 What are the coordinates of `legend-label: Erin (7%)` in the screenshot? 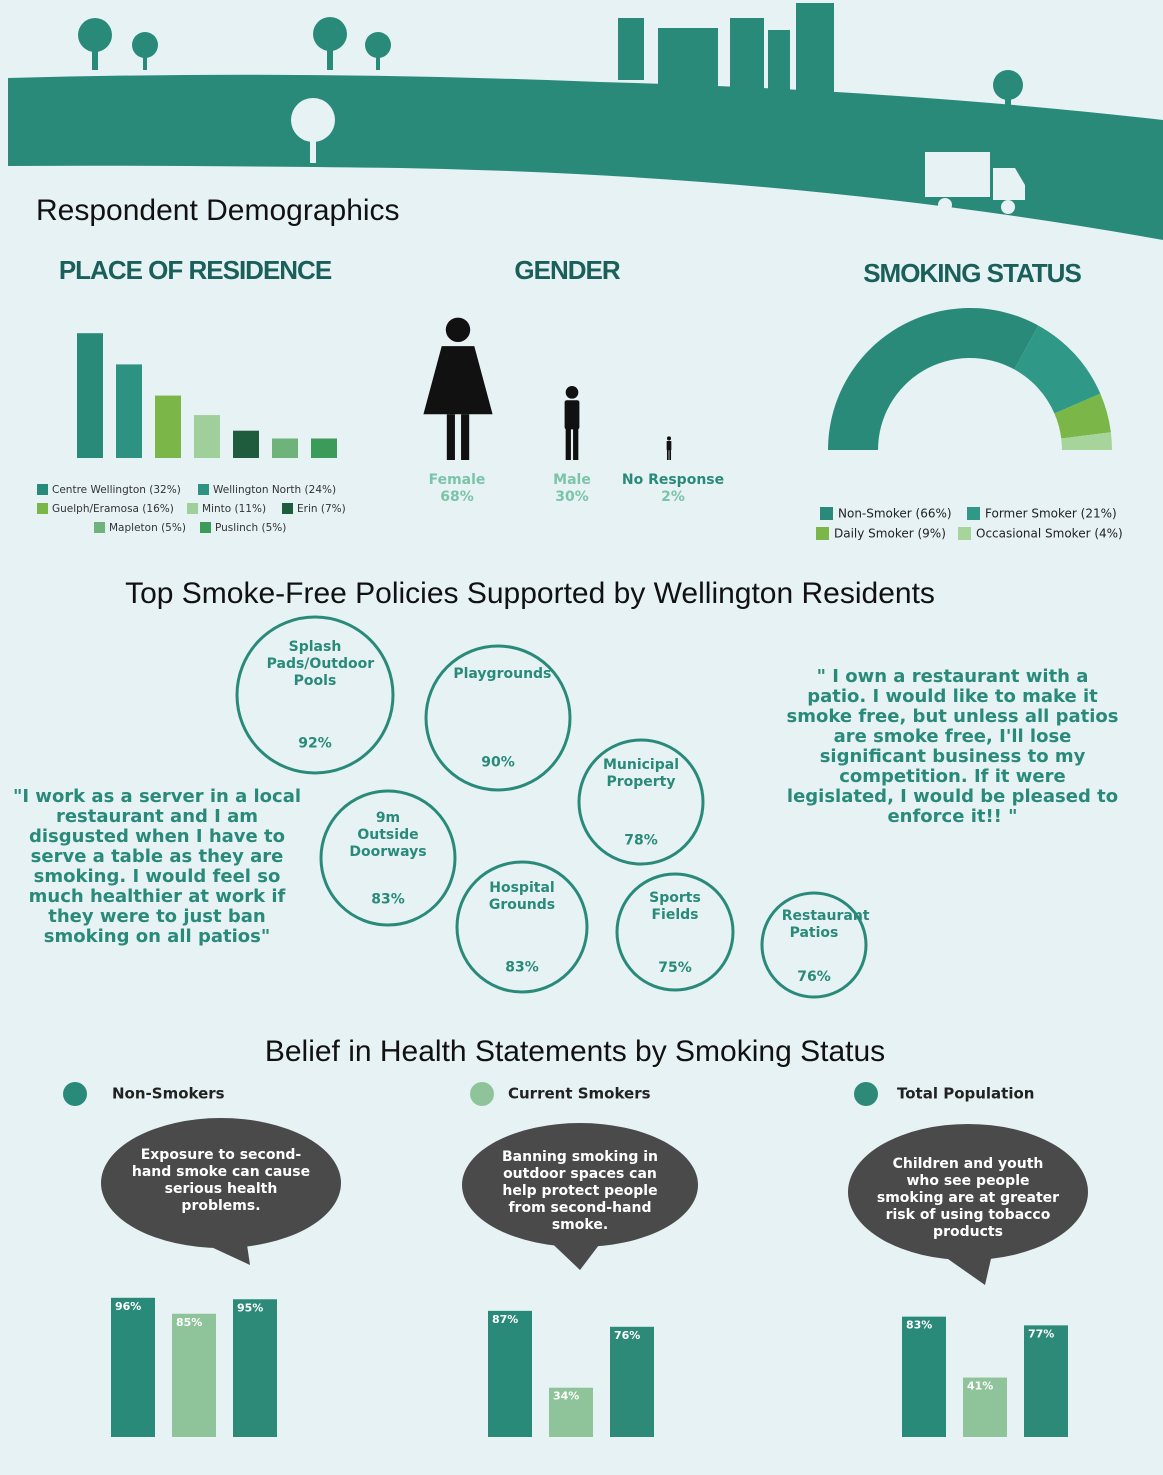 It's located at (321, 509).